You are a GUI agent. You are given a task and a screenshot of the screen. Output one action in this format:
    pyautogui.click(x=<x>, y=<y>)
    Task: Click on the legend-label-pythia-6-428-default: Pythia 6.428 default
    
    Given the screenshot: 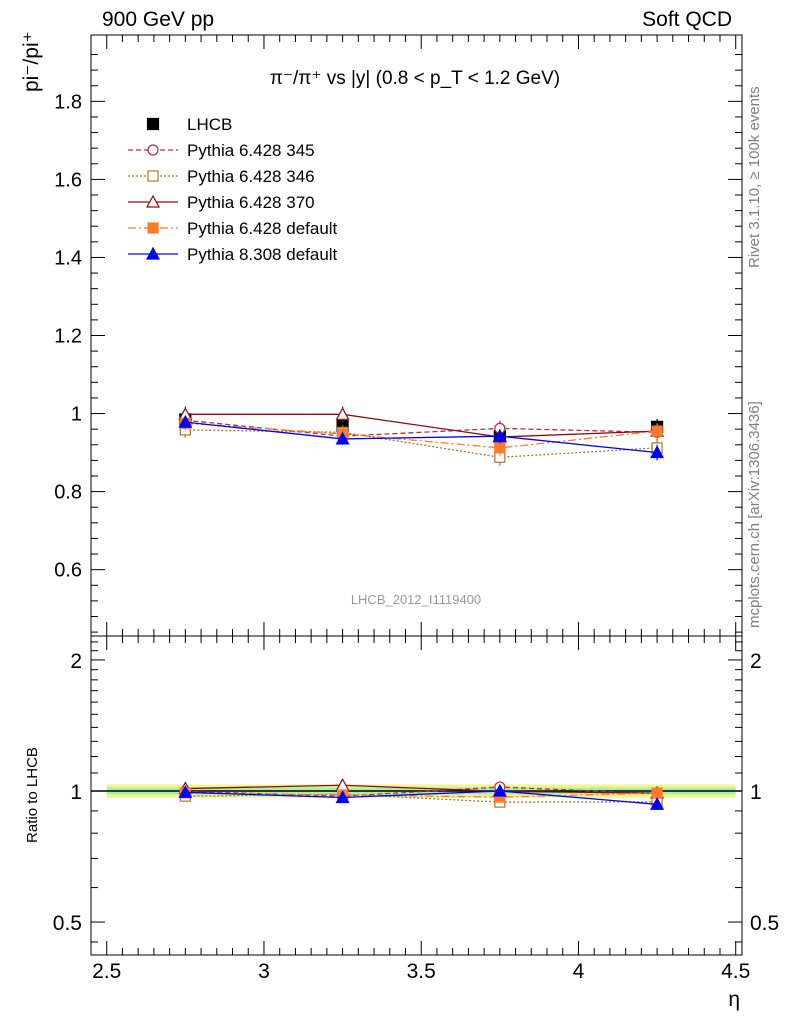 What is the action you would take?
    pyautogui.click(x=262, y=228)
    